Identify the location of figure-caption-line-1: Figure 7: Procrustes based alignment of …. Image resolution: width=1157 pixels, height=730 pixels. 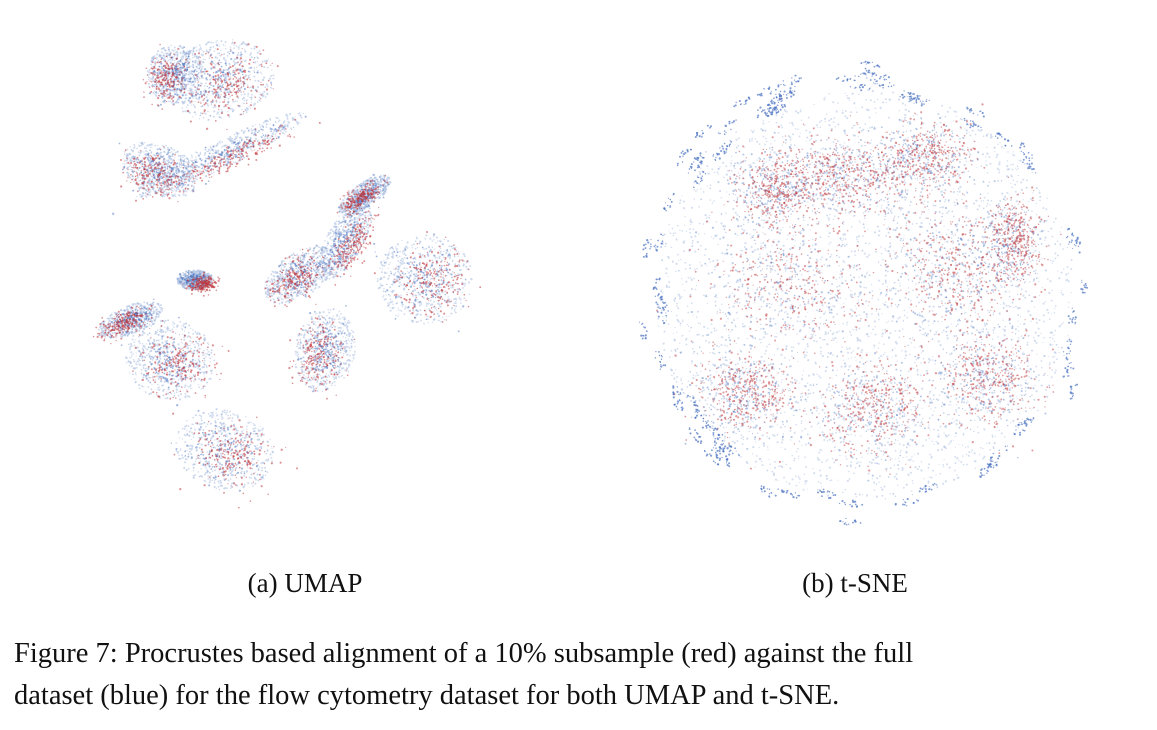
(579, 654).